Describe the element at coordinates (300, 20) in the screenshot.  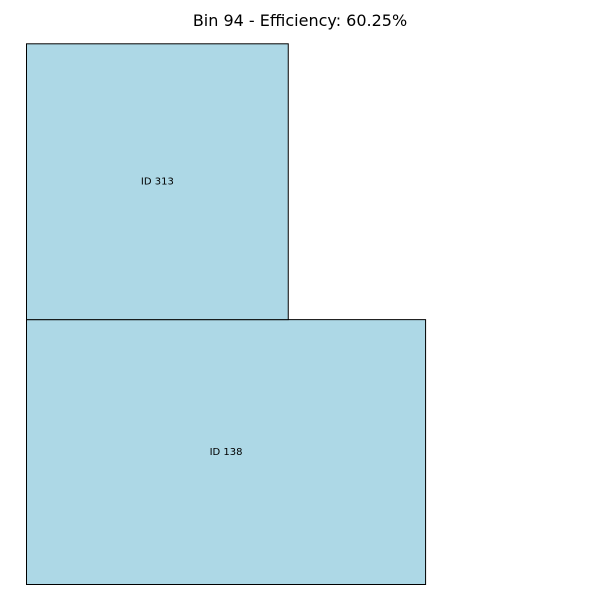
I see `figure-title: Bin 94 - Efficiency: 60.25%` at that location.